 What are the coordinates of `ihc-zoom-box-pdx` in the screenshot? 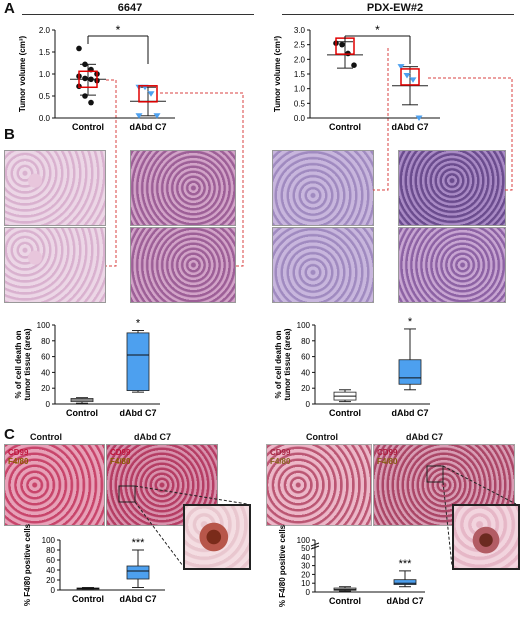 It's located at (435, 474).